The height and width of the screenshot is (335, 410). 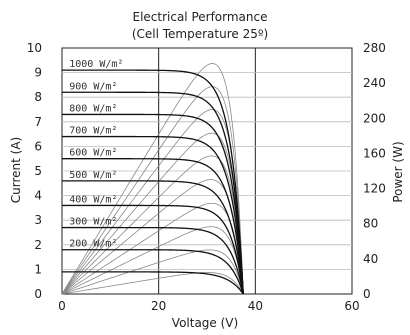 I want to click on y2-tick-label: 280, so click(x=374, y=48).